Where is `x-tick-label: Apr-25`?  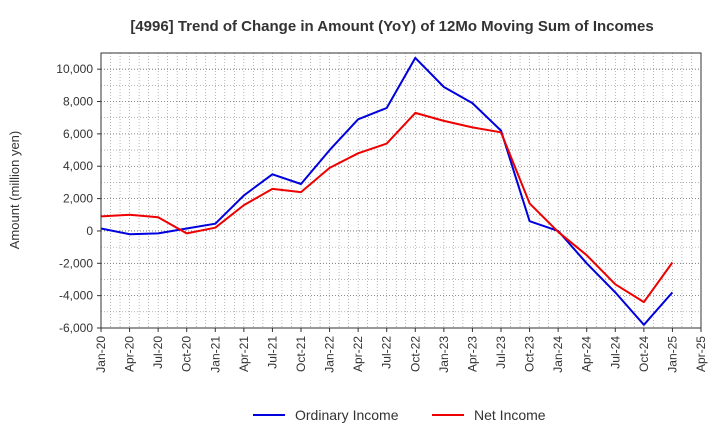
x-tick-label: Apr-25 is located at coordinates (701, 354).